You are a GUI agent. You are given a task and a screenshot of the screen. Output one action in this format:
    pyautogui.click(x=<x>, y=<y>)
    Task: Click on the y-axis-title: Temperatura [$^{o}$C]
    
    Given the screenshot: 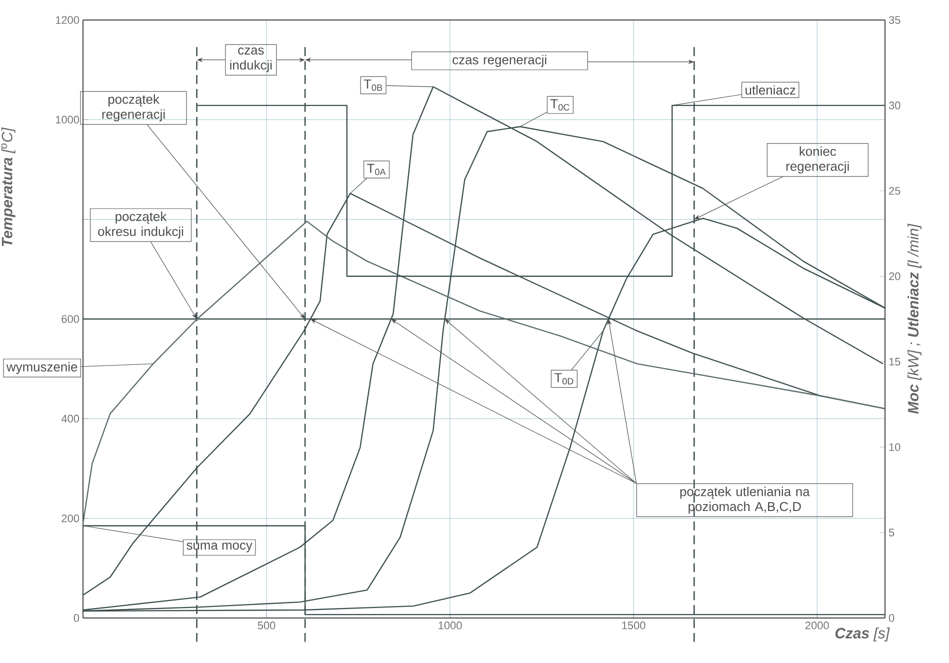 What is the action you would take?
    pyautogui.click(x=8, y=186)
    